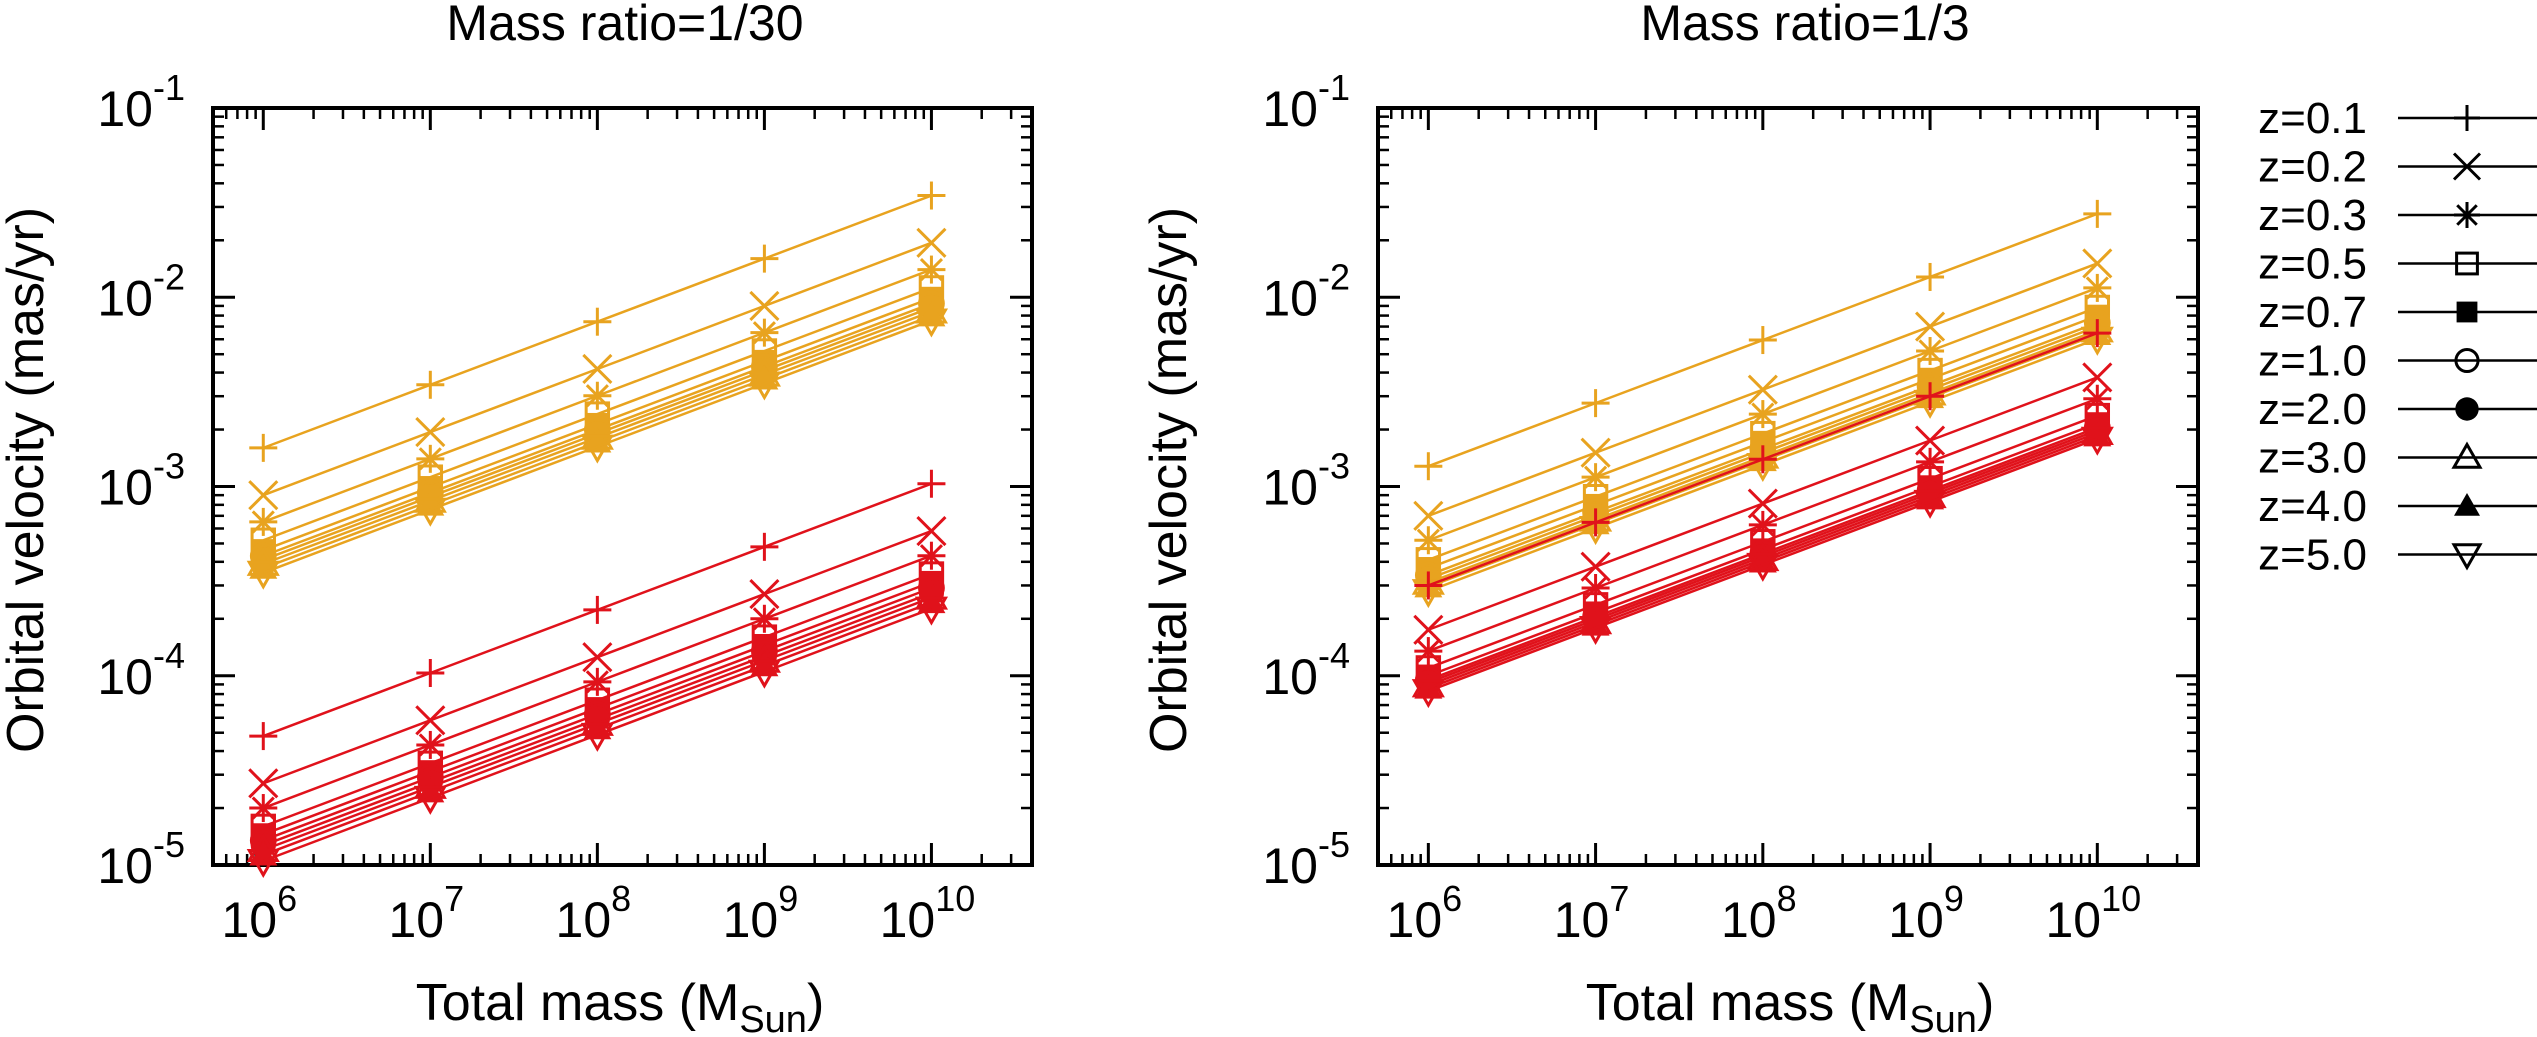 The height and width of the screenshot is (1037, 2537). Describe the element at coordinates (2397, 215) in the screenshot. I see `legend-entry: z=0.3` at that location.